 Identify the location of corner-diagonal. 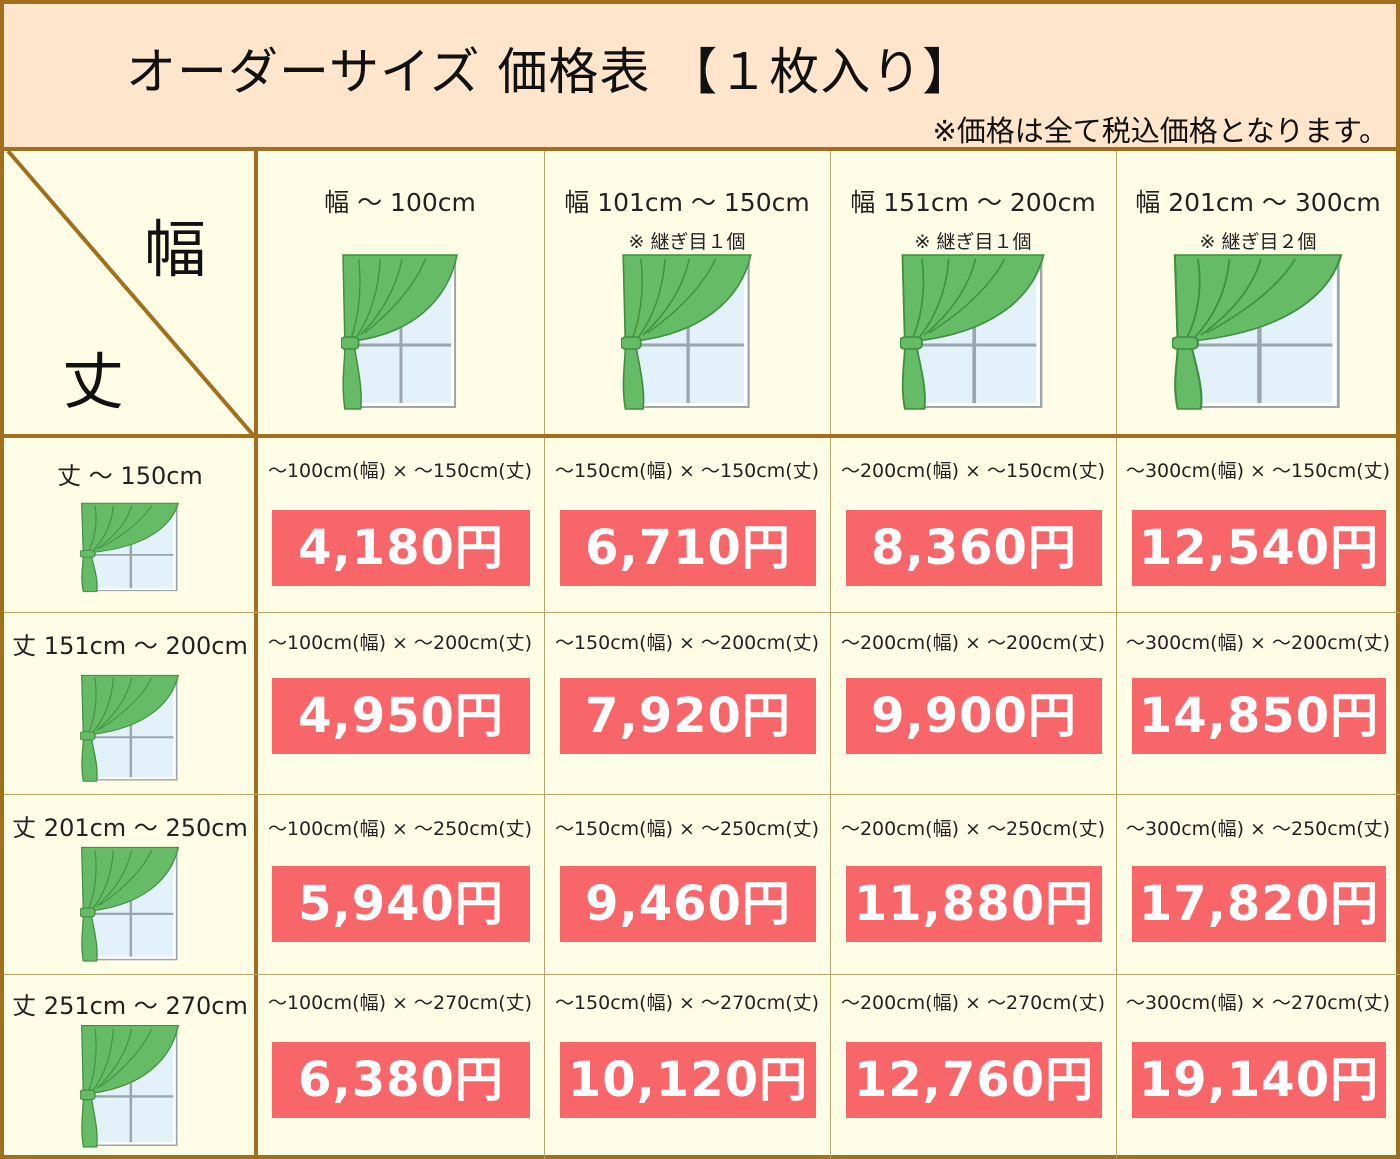
(131, 293).